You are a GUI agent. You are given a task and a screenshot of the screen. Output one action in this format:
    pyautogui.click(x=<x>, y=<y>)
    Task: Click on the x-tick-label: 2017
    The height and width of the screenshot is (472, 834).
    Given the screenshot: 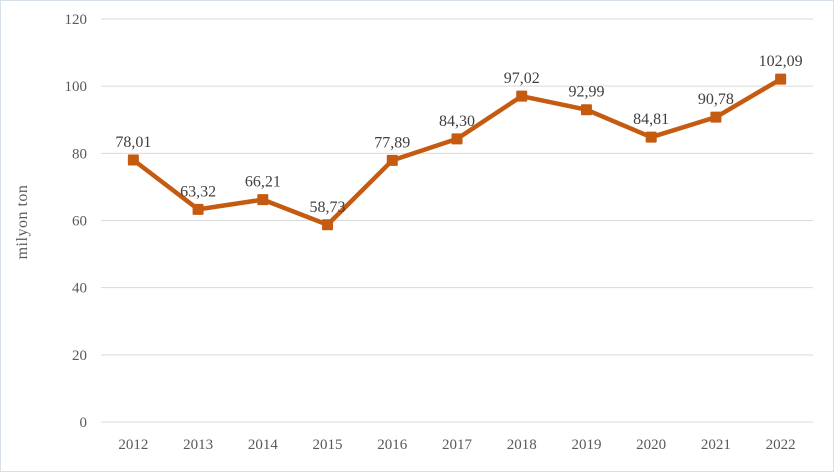 What is the action you would take?
    pyautogui.click(x=457, y=445)
    